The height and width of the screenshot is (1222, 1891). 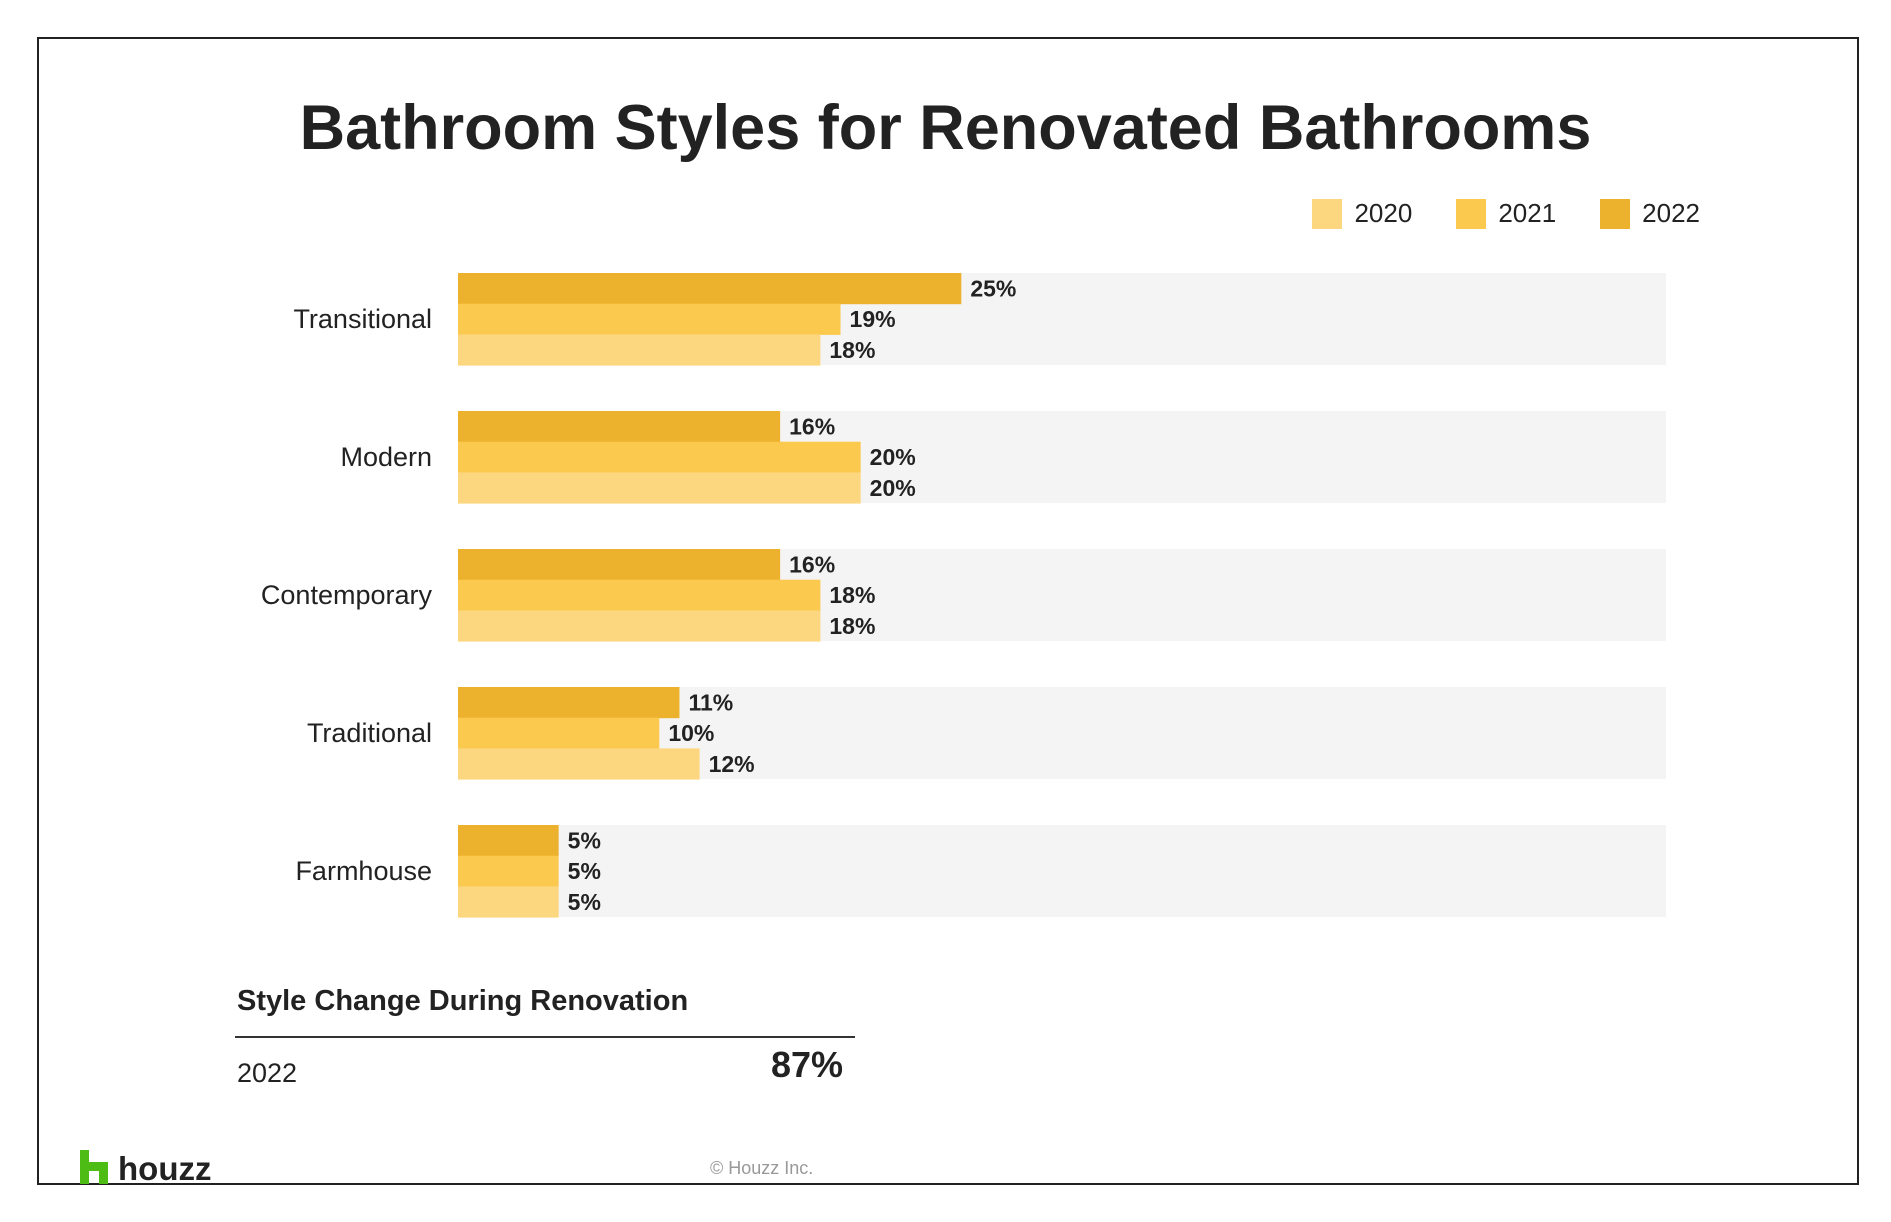 What do you see at coordinates (347, 595) in the screenshot?
I see `category-label-contemporary: Contemporary` at bounding box center [347, 595].